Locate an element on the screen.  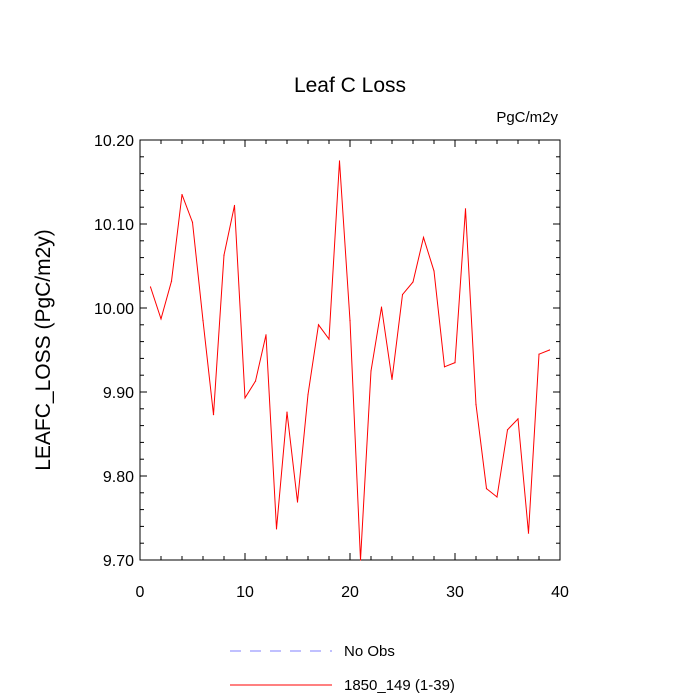
y-tick-label: 10.00 is located at coordinates (114, 309).